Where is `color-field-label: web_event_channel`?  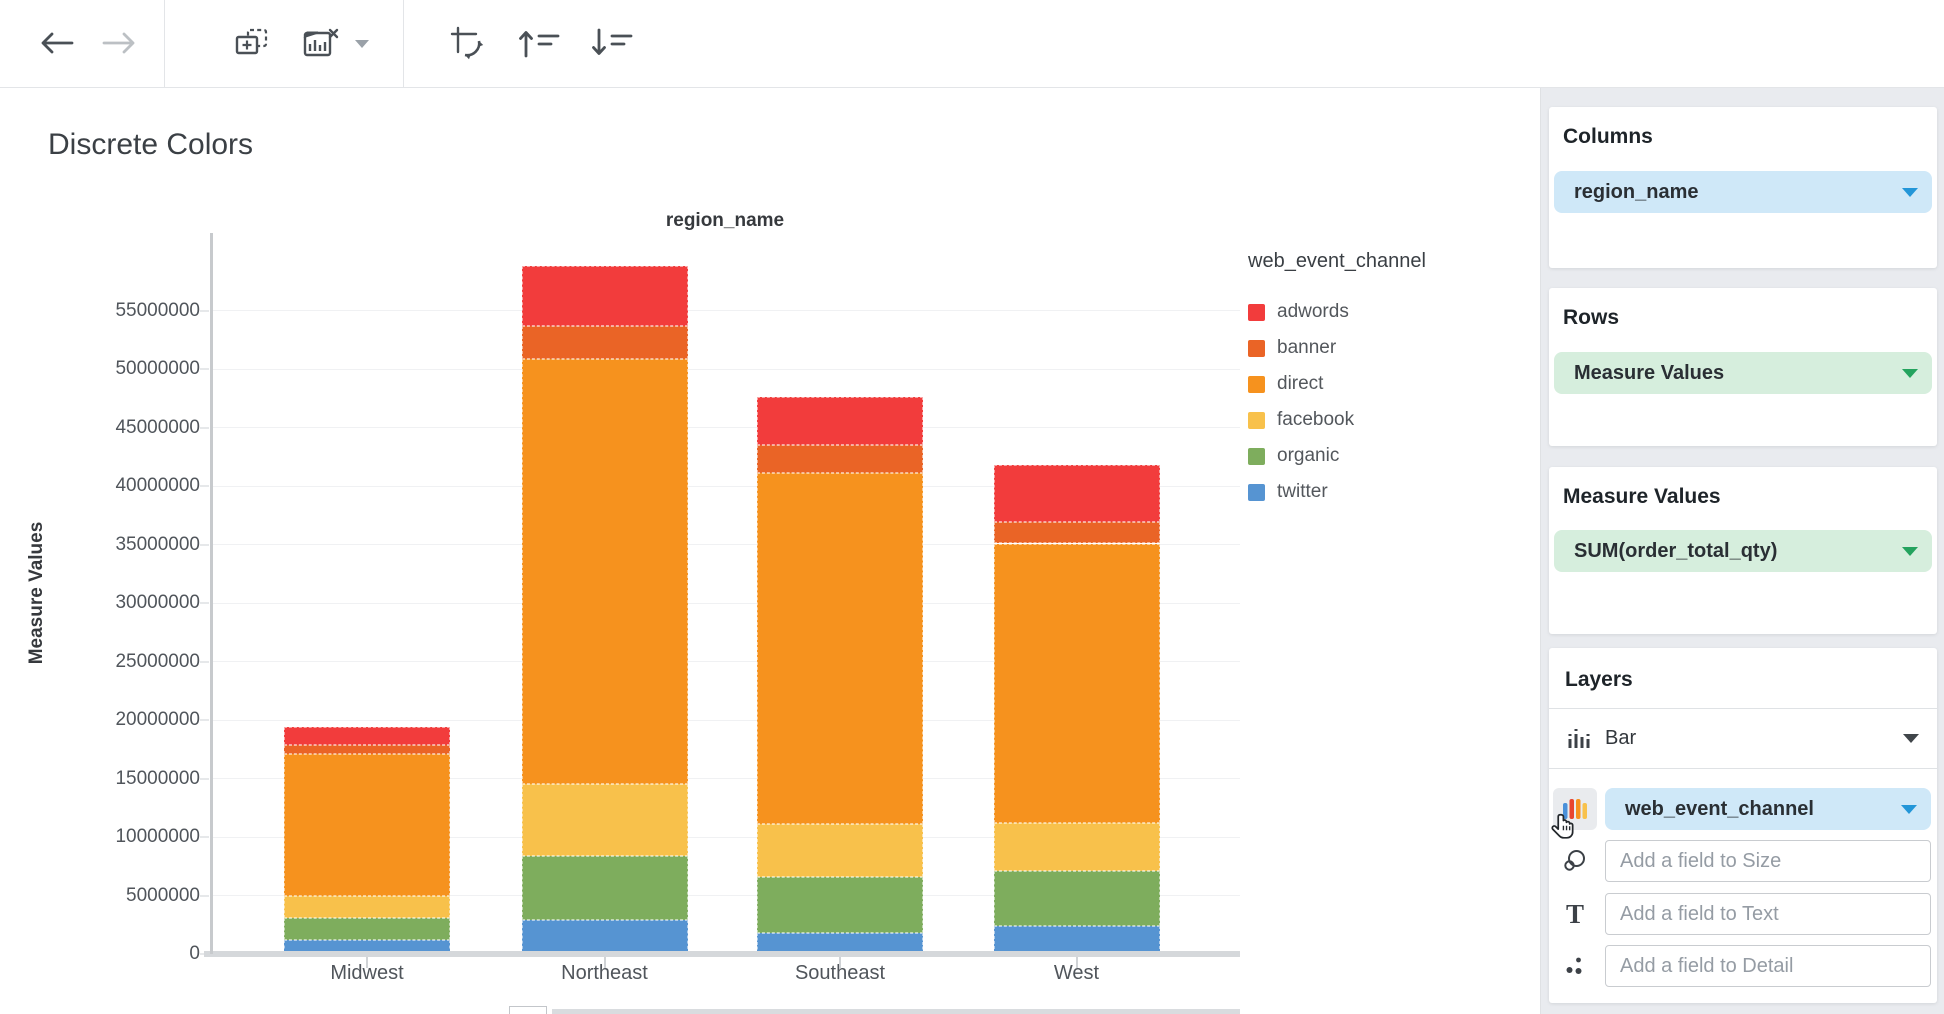 color-field-label: web_event_channel is located at coordinates (1719, 808).